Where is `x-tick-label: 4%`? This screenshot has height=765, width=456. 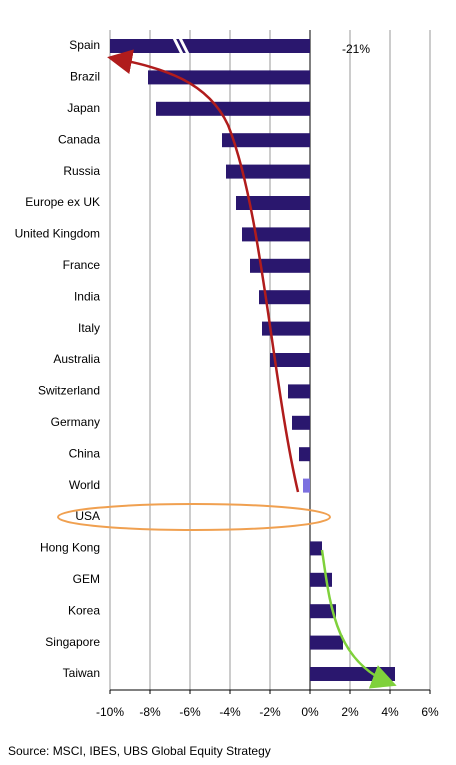 x-tick-label: 4% is located at coordinates (390, 712).